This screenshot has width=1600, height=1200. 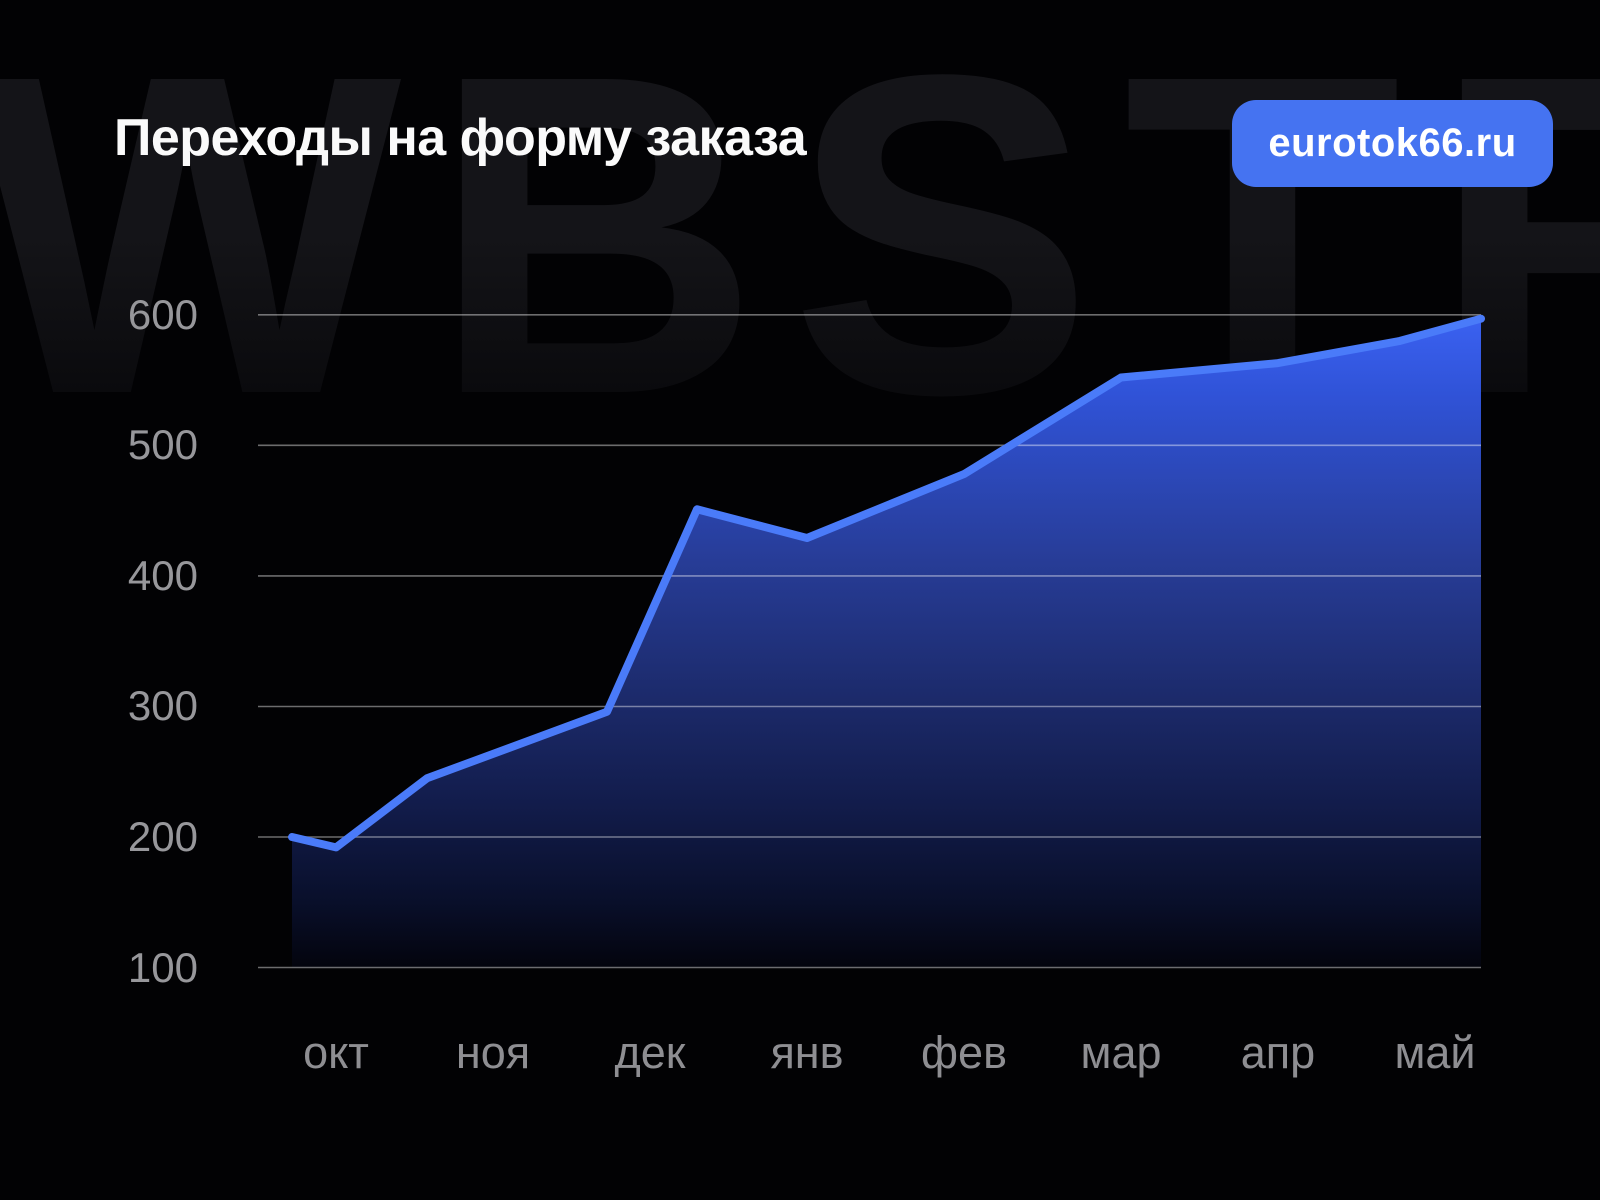 I want to click on y-tick-label-200: 200, so click(x=162, y=836).